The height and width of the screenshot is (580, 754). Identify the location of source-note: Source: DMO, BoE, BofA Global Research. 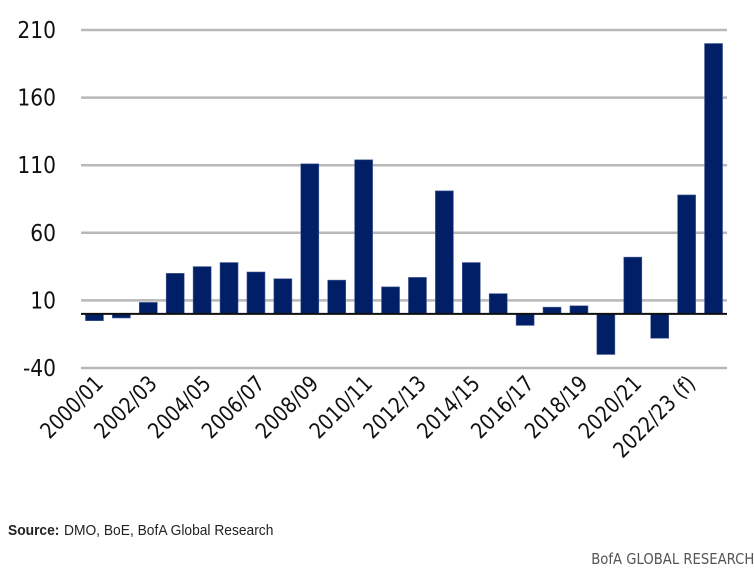
(140, 530).